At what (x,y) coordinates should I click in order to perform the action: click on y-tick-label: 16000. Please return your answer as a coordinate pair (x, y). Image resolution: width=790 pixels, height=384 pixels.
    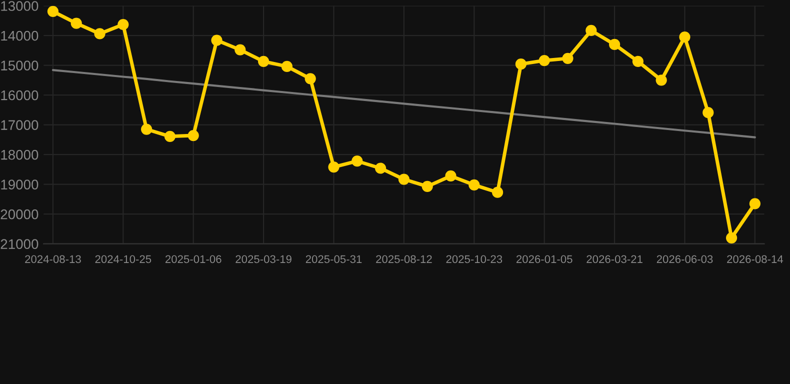
    Looking at the image, I should click on (19, 95).